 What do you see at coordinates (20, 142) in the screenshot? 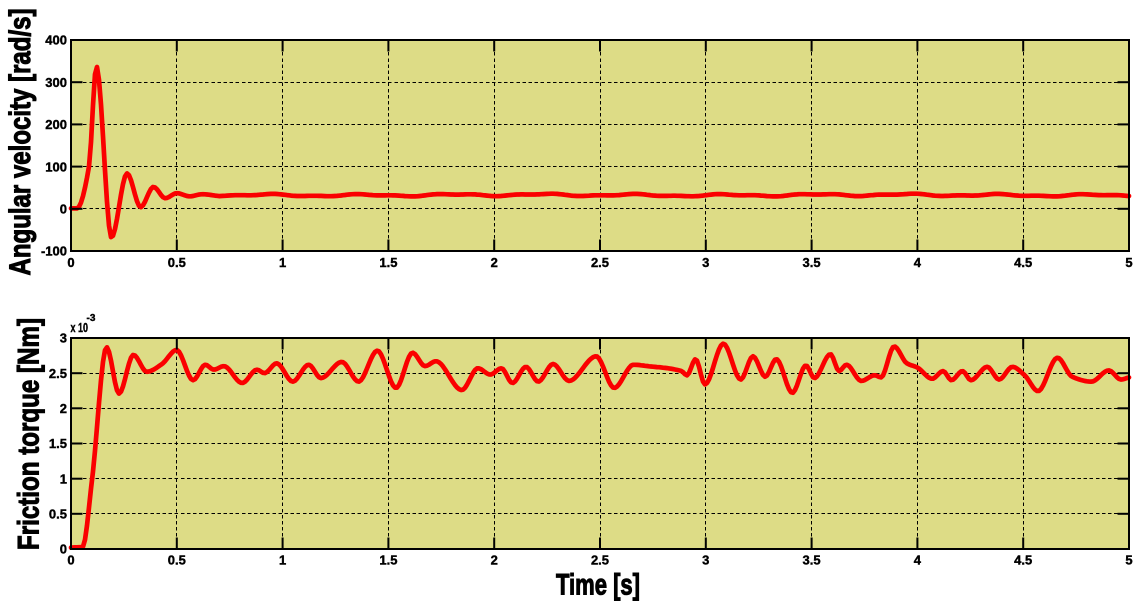
I see `svg-text: Angular velocity [rad/s]` at bounding box center [20, 142].